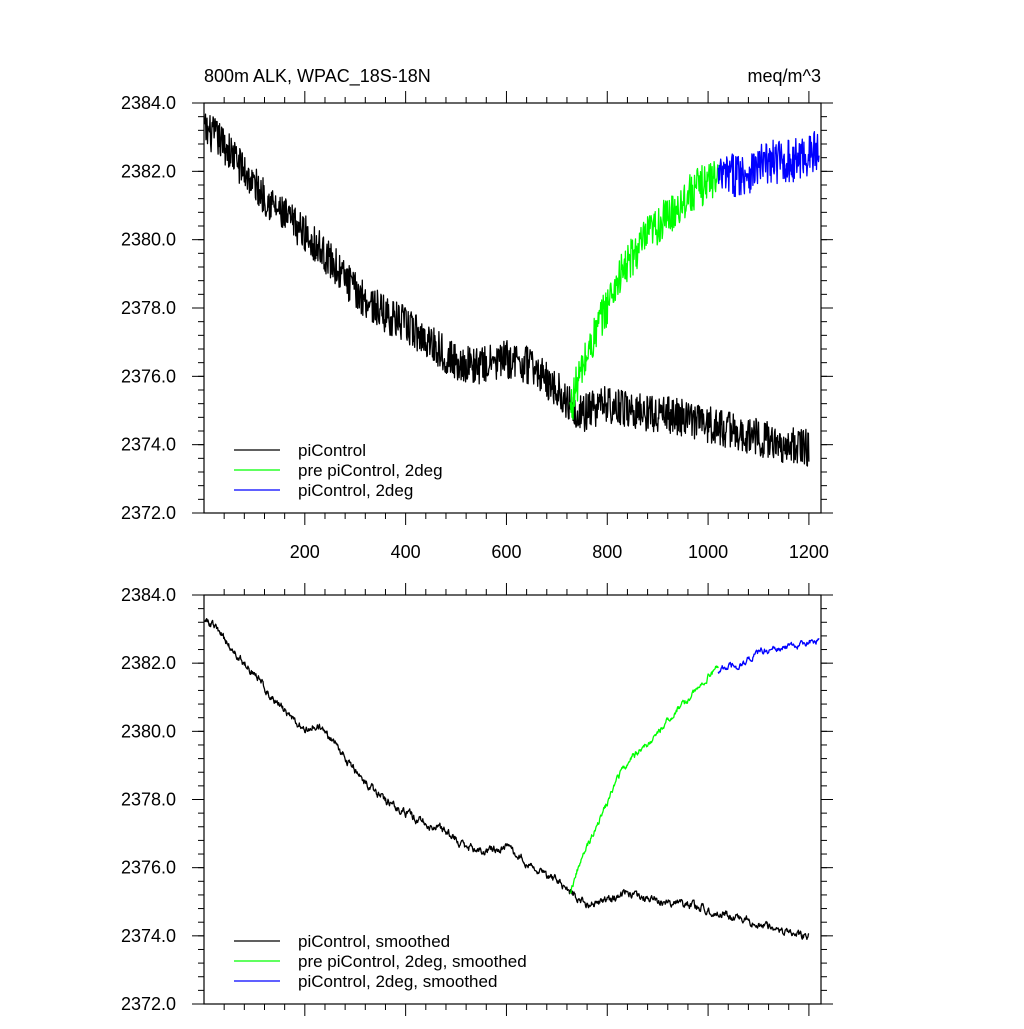  What do you see at coordinates (708, 552) in the screenshot?
I see `x-tick-label: 1000` at bounding box center [708, 552].